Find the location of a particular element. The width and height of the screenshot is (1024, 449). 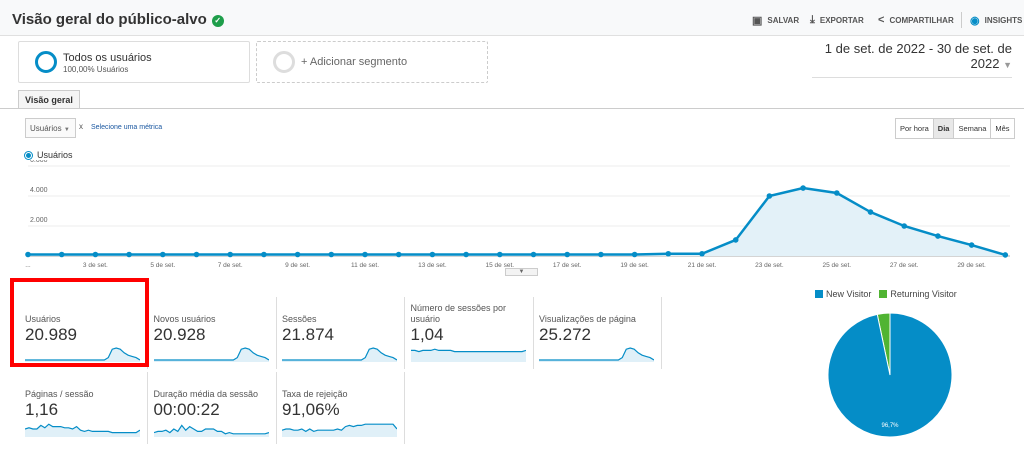

insights-label: INSIGHTS is located at coordinates (1003, 20).